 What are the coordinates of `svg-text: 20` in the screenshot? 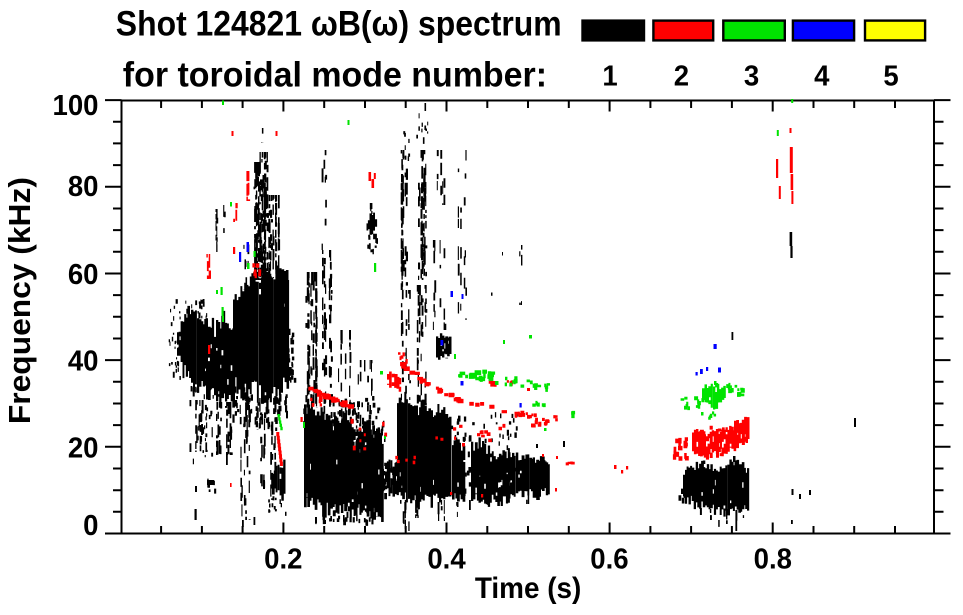 It's located at (83, 447).